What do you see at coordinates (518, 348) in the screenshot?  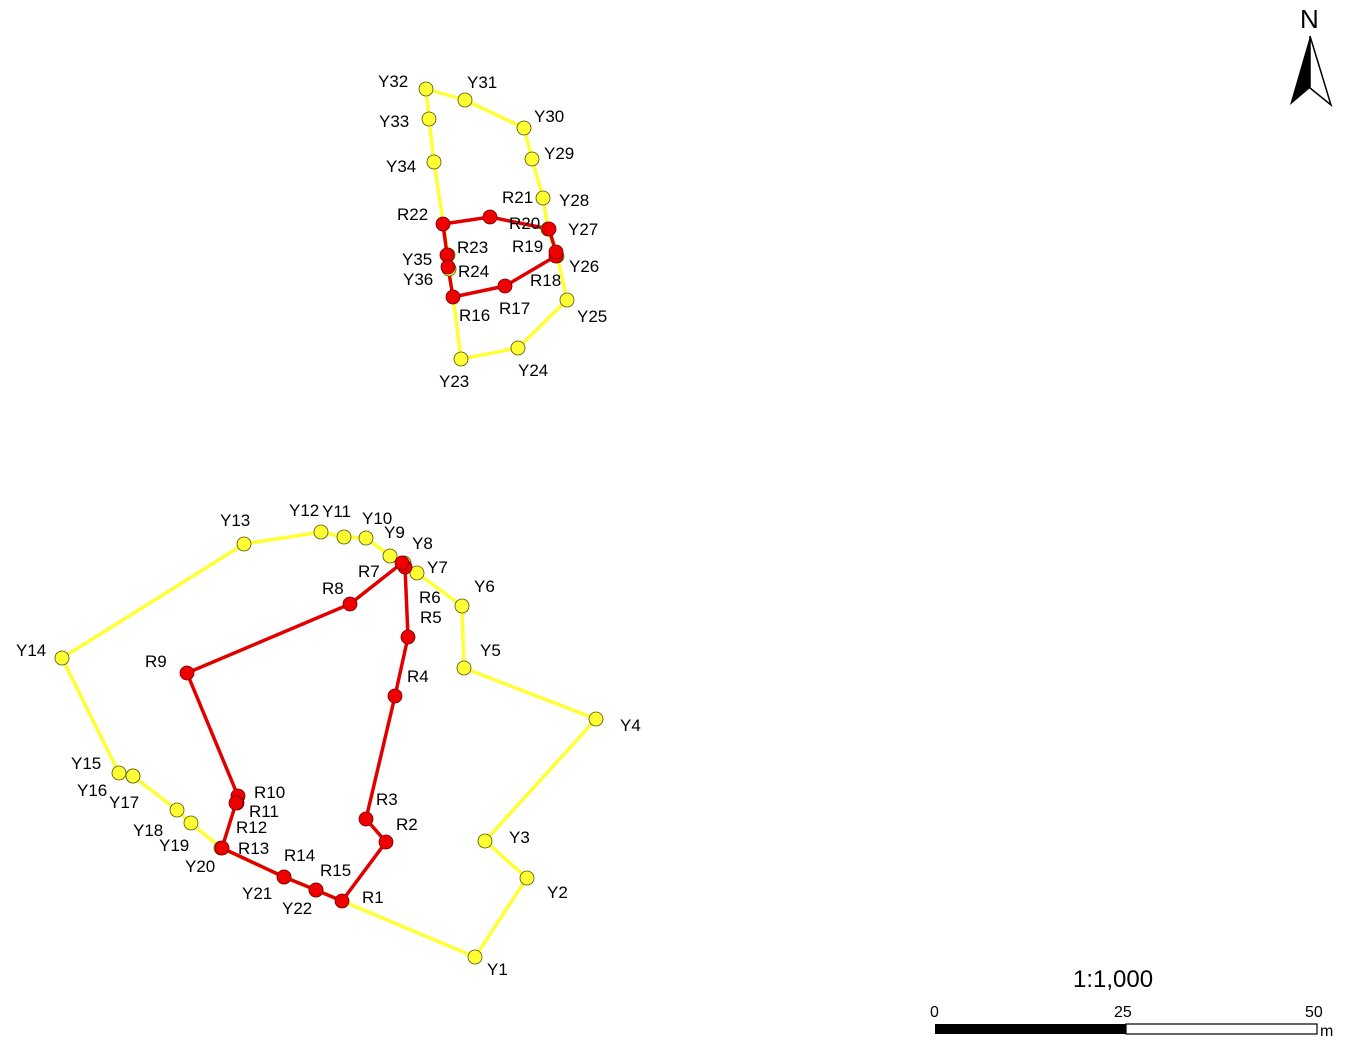 I see `point-y24` at bounding box center [518, 348].